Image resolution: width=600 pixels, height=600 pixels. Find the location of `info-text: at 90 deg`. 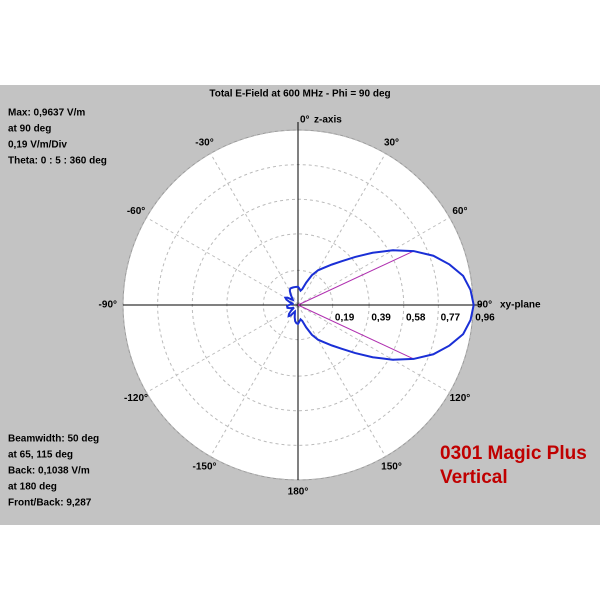

info-text: at 90 deg is located at coordinates (29, 129).